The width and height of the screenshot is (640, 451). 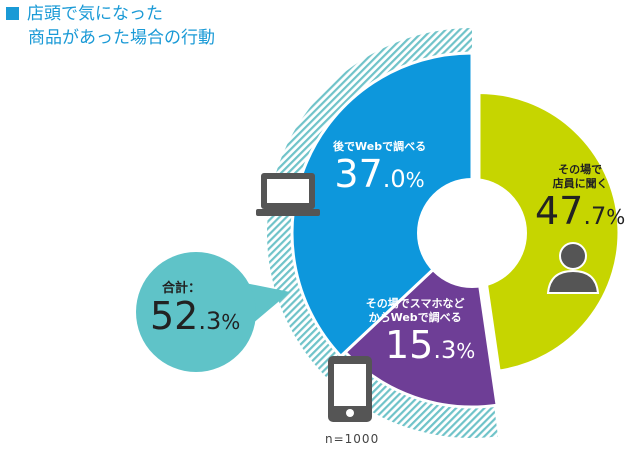 I want to click on slice-label-ask-staff: その場で 店員に聞く 47.7%, so click(x=580, y=198).